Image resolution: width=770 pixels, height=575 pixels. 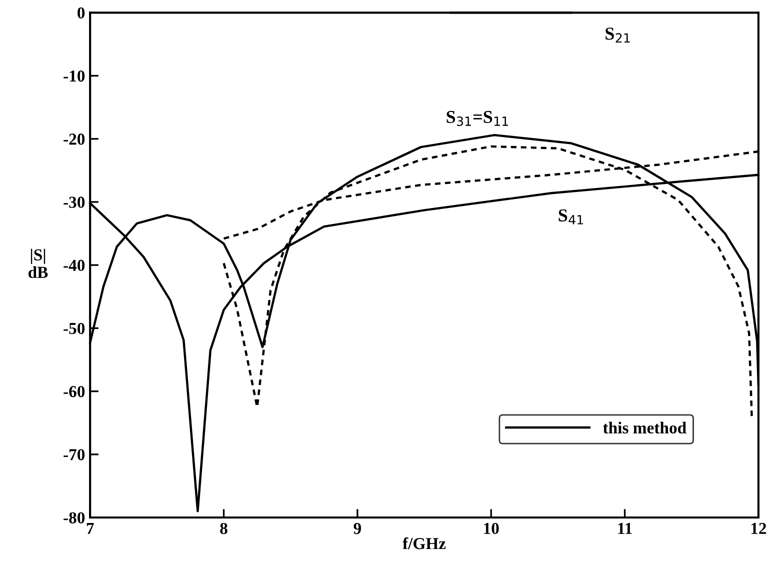 What do you see at coordinates (74, 202) in the screenshot?
I see `y-tick-label: -30` at bounding box center [74, 202].